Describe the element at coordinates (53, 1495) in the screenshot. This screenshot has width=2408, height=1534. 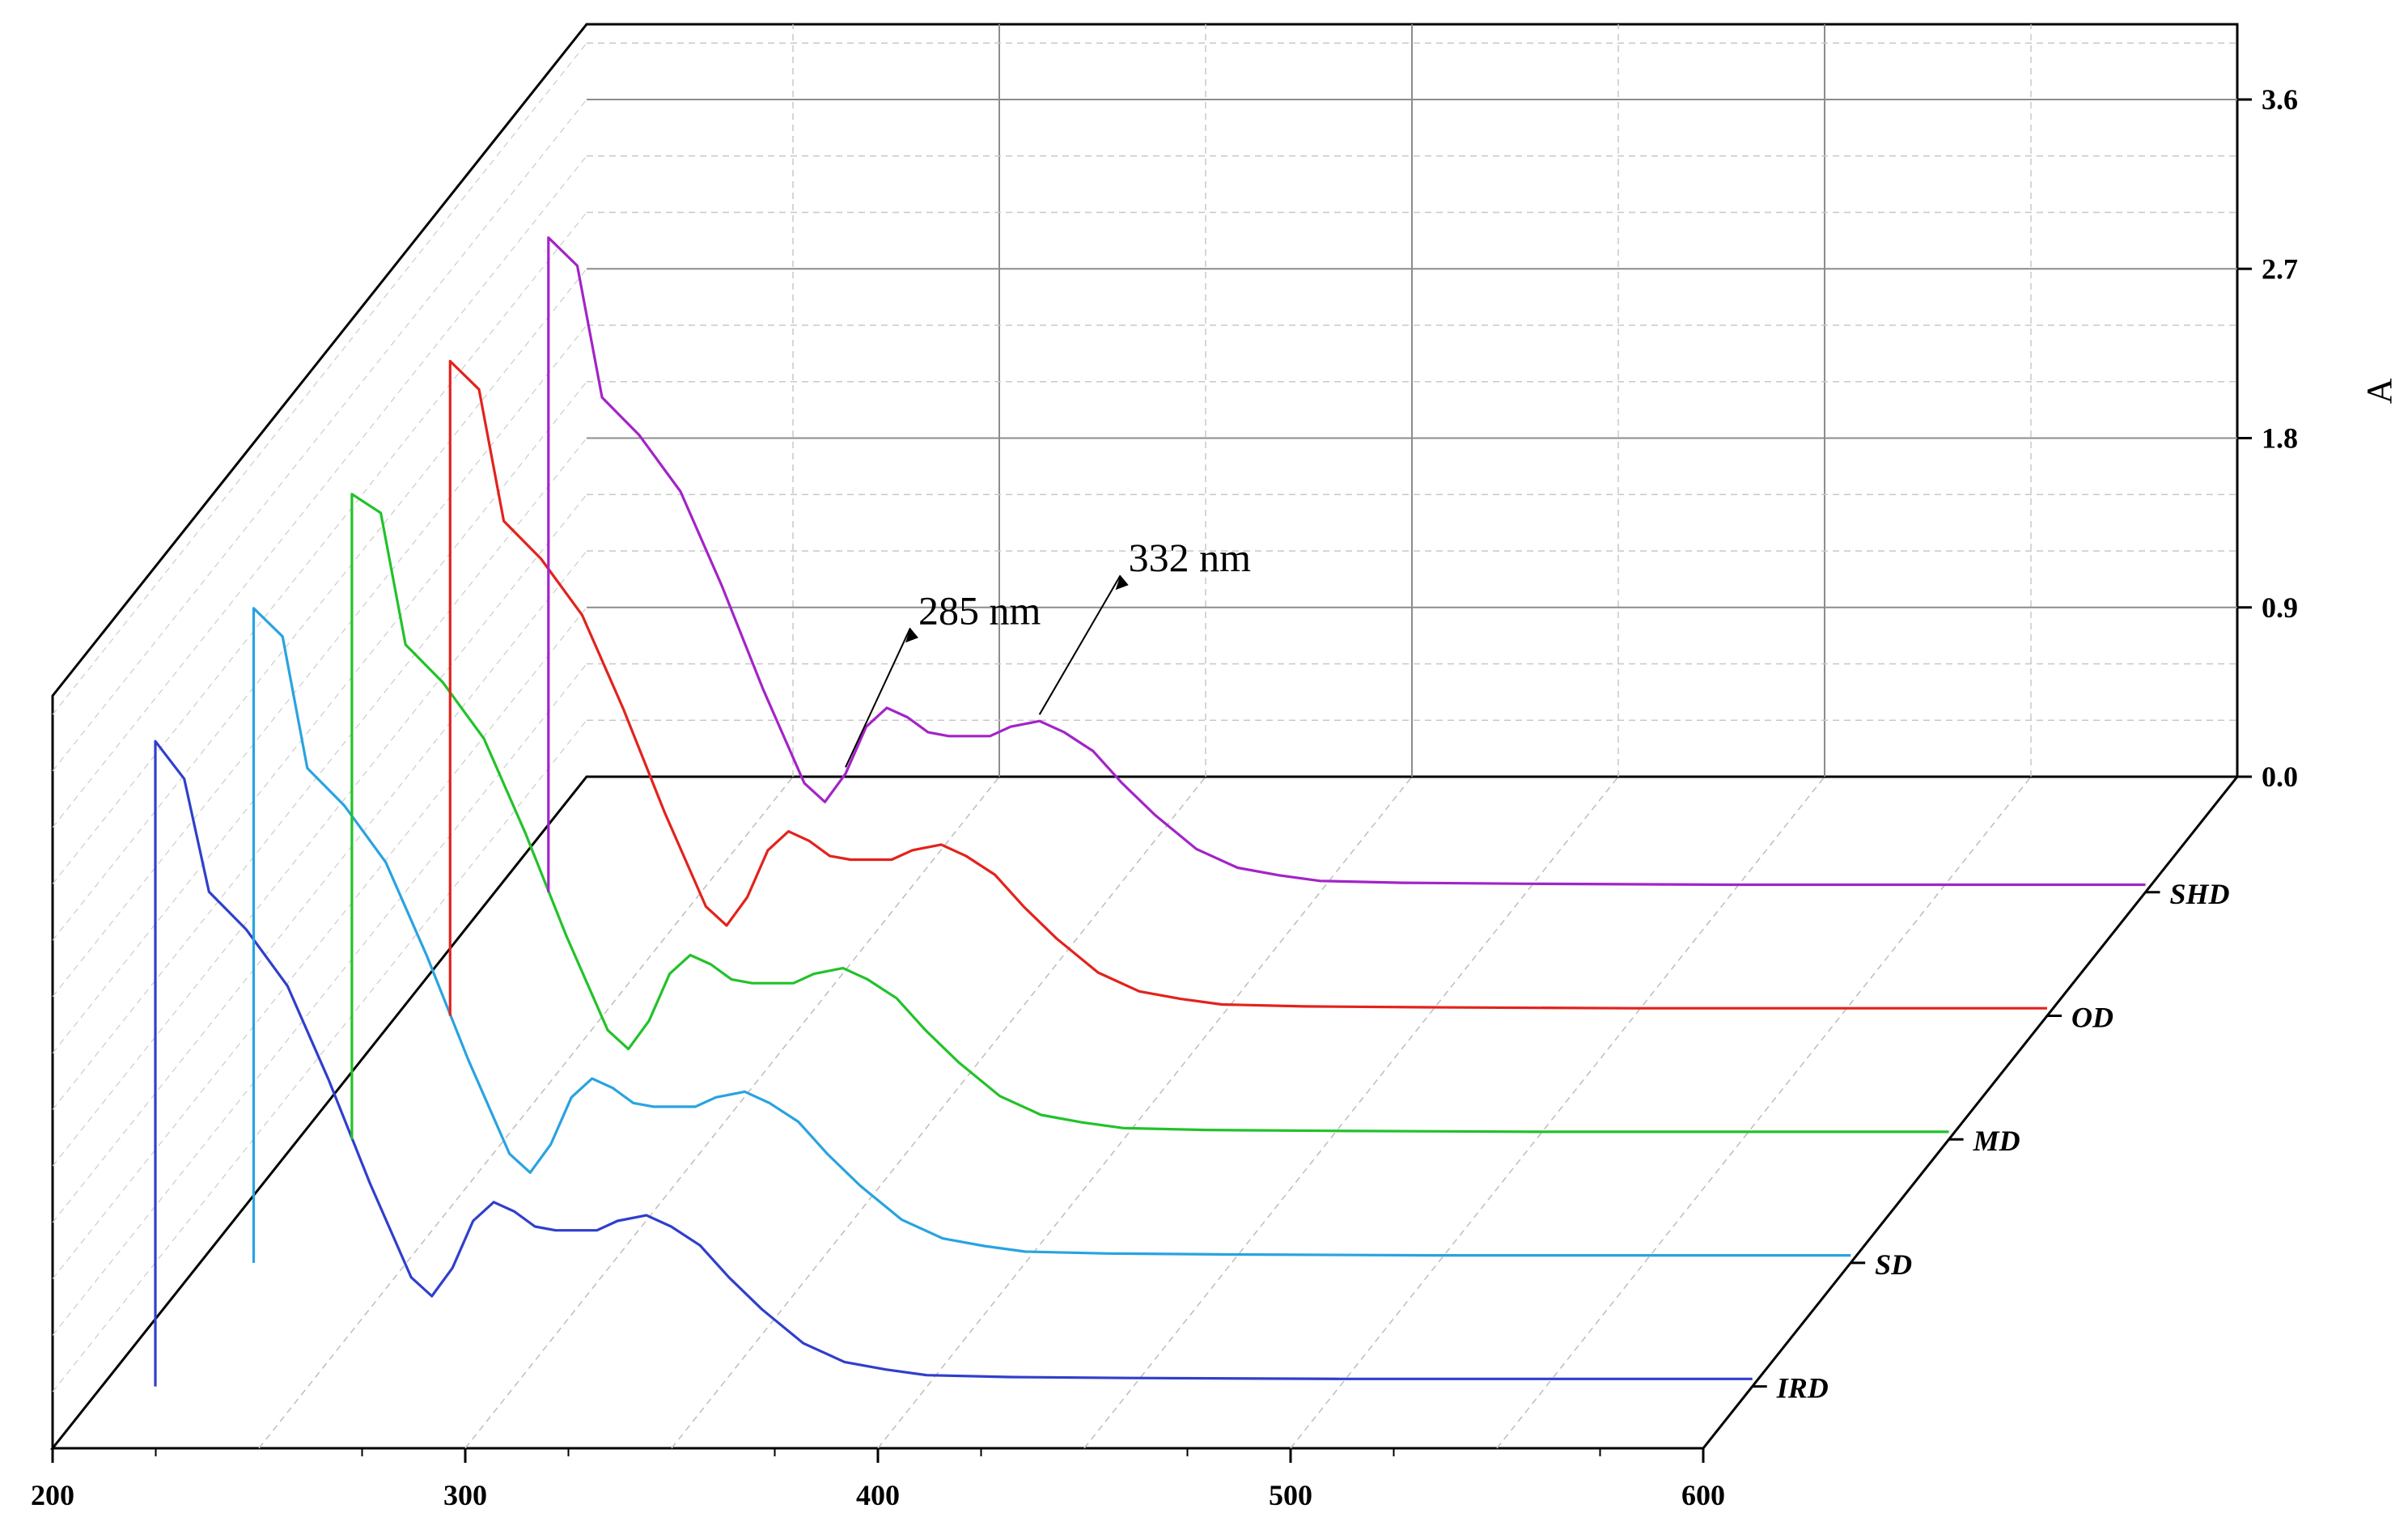
I see `x-tick-label: 200` at that location.